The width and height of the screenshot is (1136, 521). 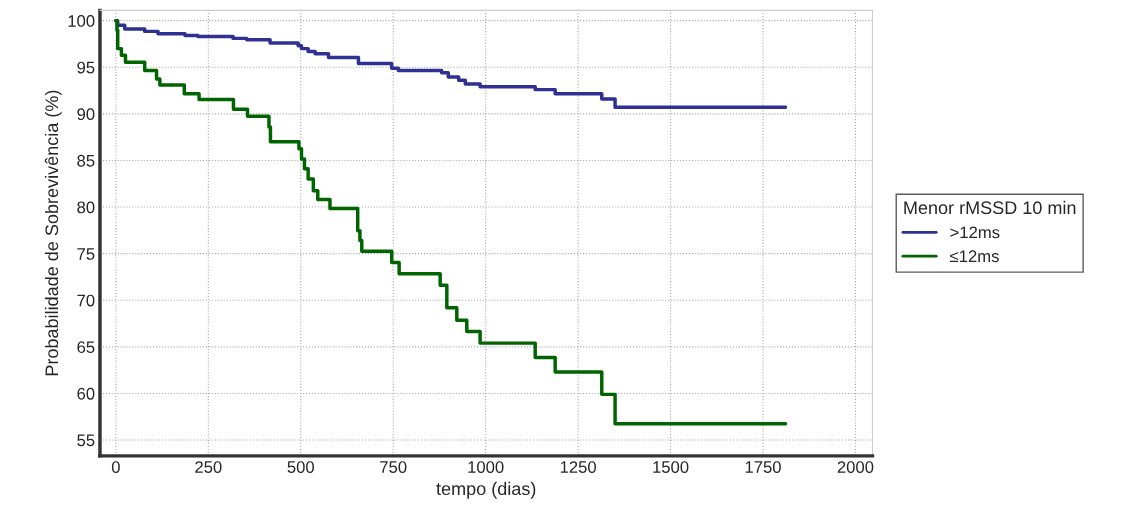 What do you see at coordinates (86, 67) in the screenshot?
I see `y-tick-label: 95` at bounding box center [86, 67].